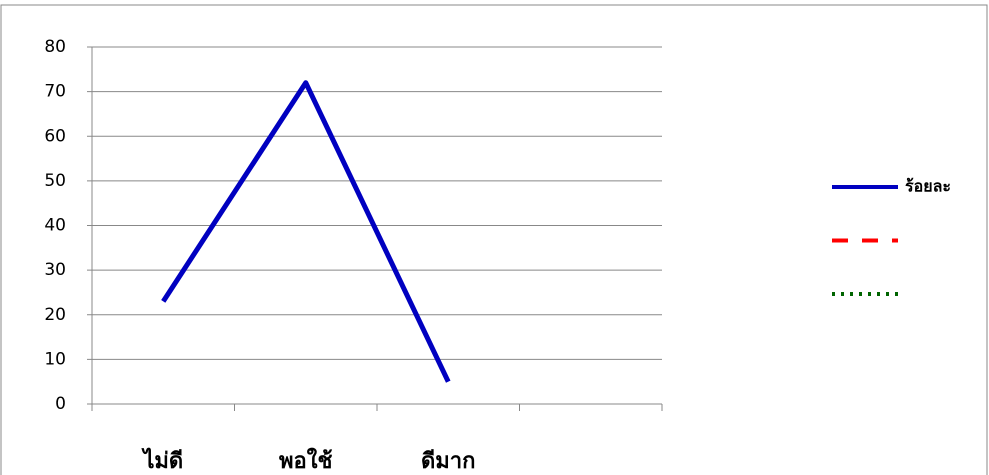  What do you see at coordinates (60, 404) in the screenshot?
I see `y-tick-label: 0` at bounding box center [60, 404].